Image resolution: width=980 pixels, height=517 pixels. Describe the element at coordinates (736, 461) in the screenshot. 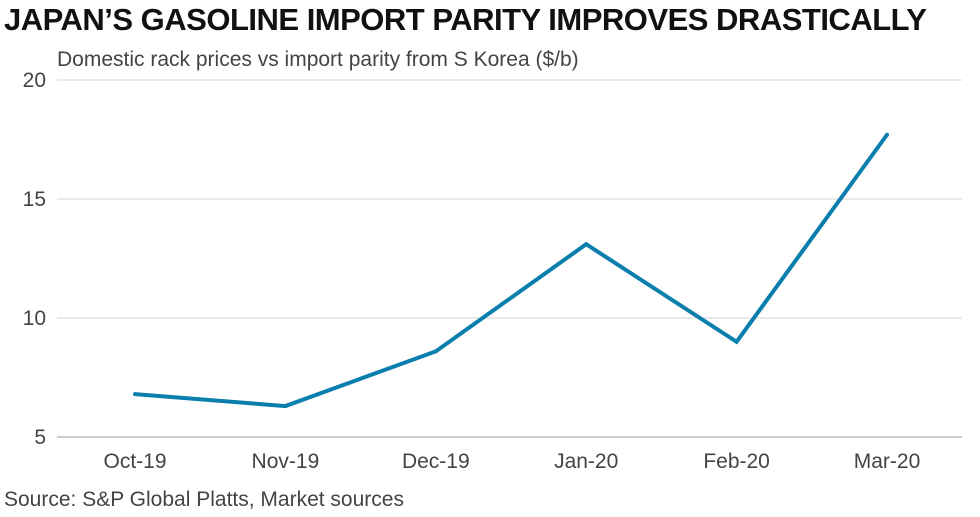

I see `x-tick-label: Feb-20` at that location.